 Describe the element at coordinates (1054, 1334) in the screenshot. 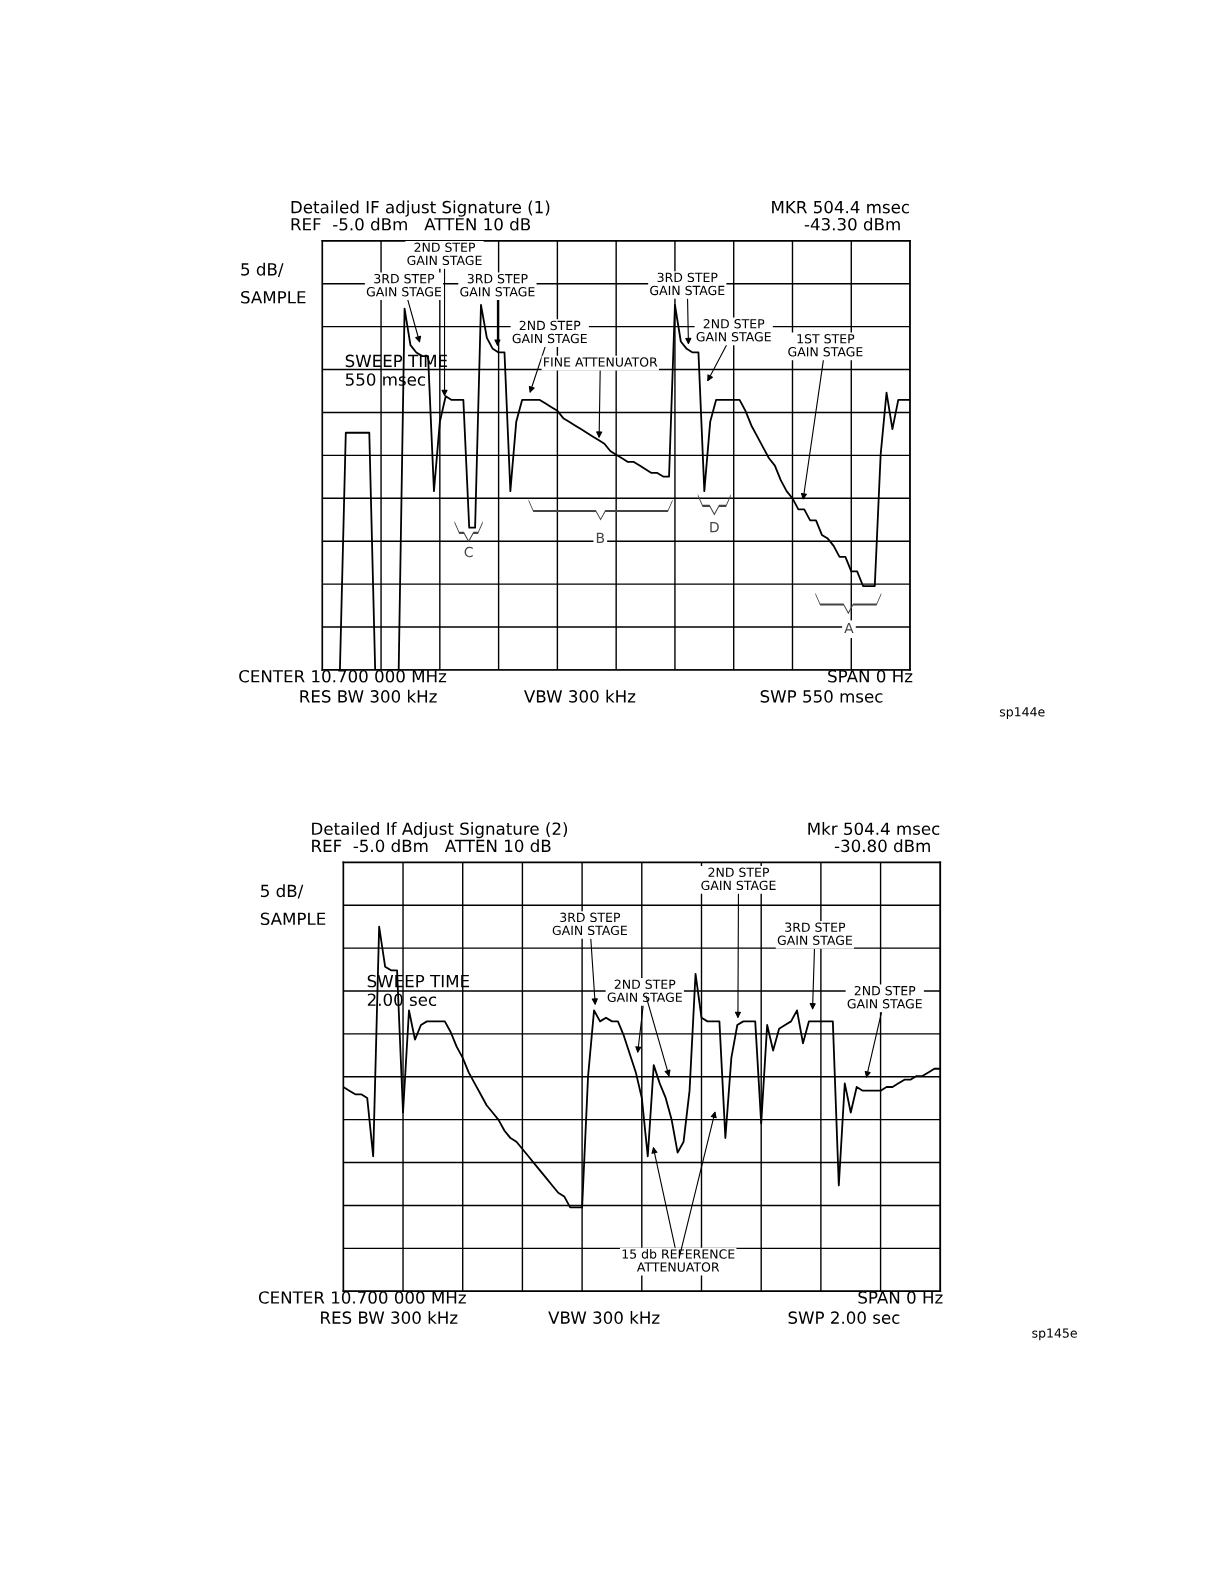

I see `text: sp145e` at that location.